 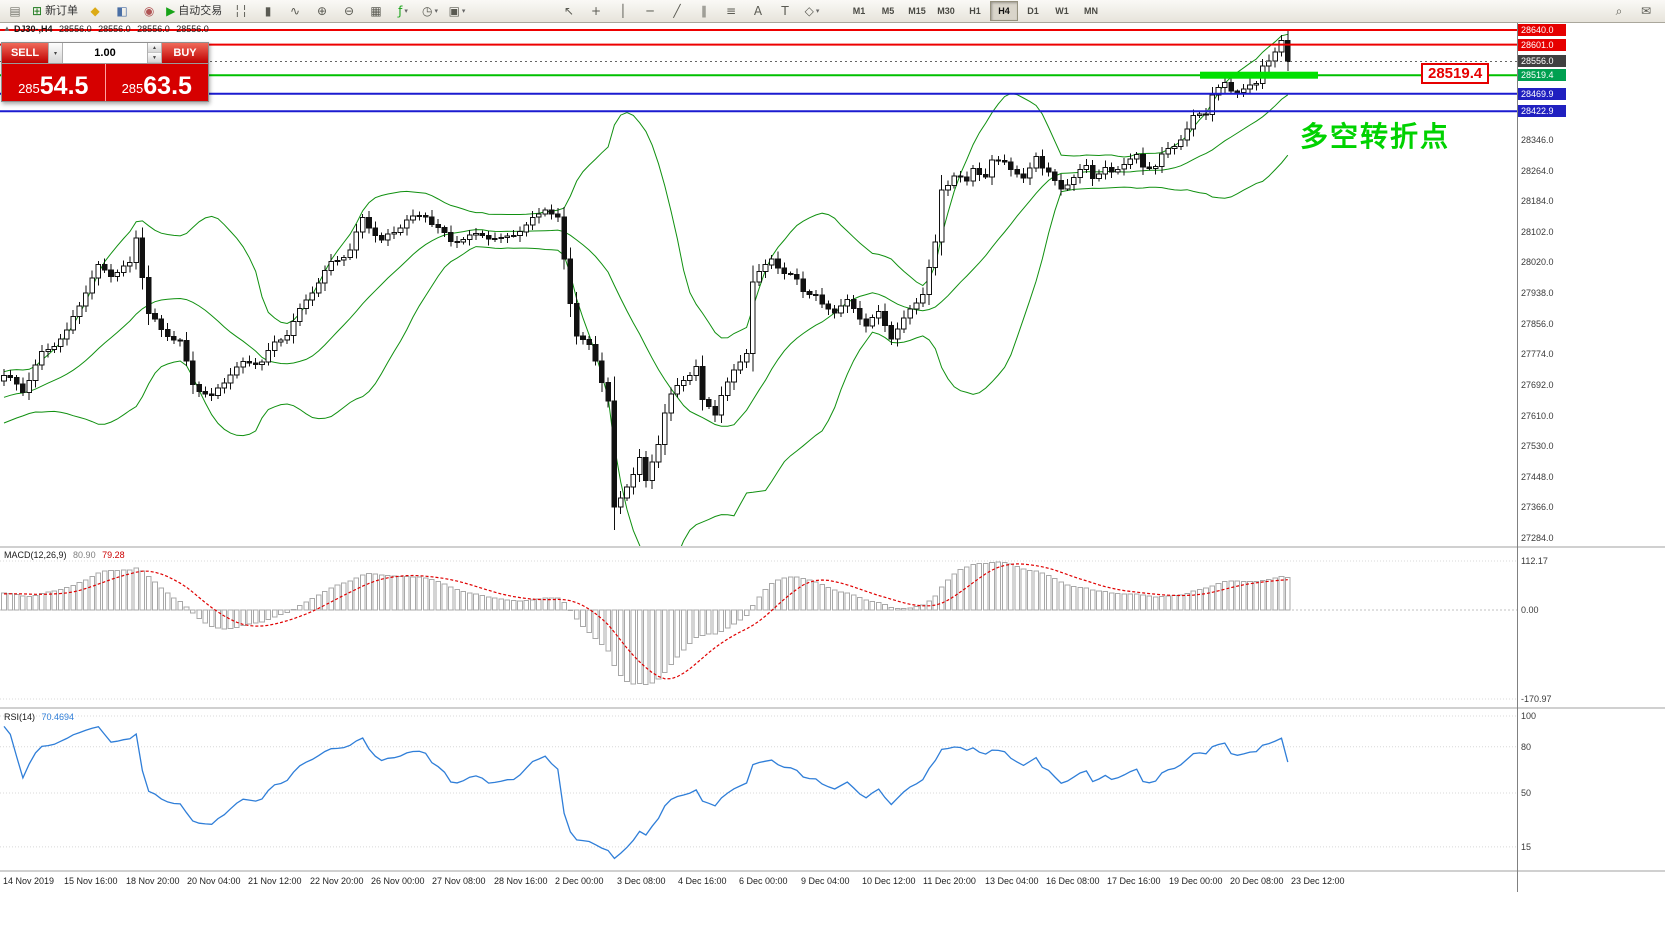 What do you see at coordinates (1033, 11) in the screenshot?
I see `timeframe-button-D1: D1` at bounding box center [1033, 11].